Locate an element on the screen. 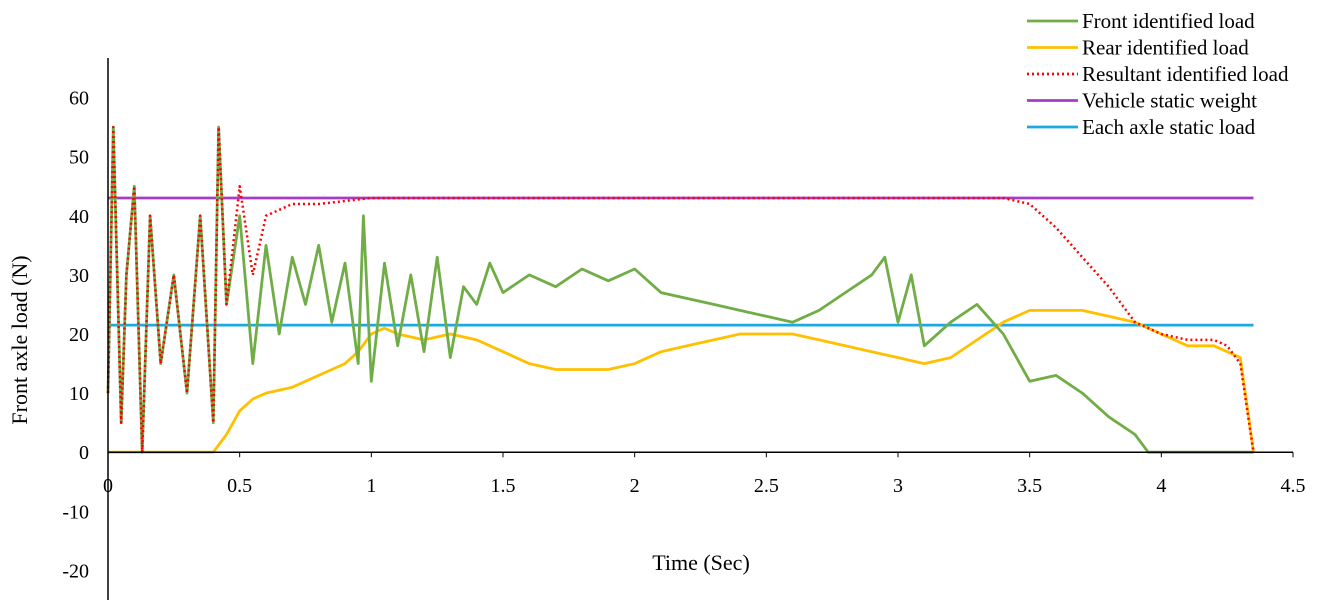  y-tick-labels: -20 -10 0 10 20 30 40 50 60 is located at coordinates (75, 335).